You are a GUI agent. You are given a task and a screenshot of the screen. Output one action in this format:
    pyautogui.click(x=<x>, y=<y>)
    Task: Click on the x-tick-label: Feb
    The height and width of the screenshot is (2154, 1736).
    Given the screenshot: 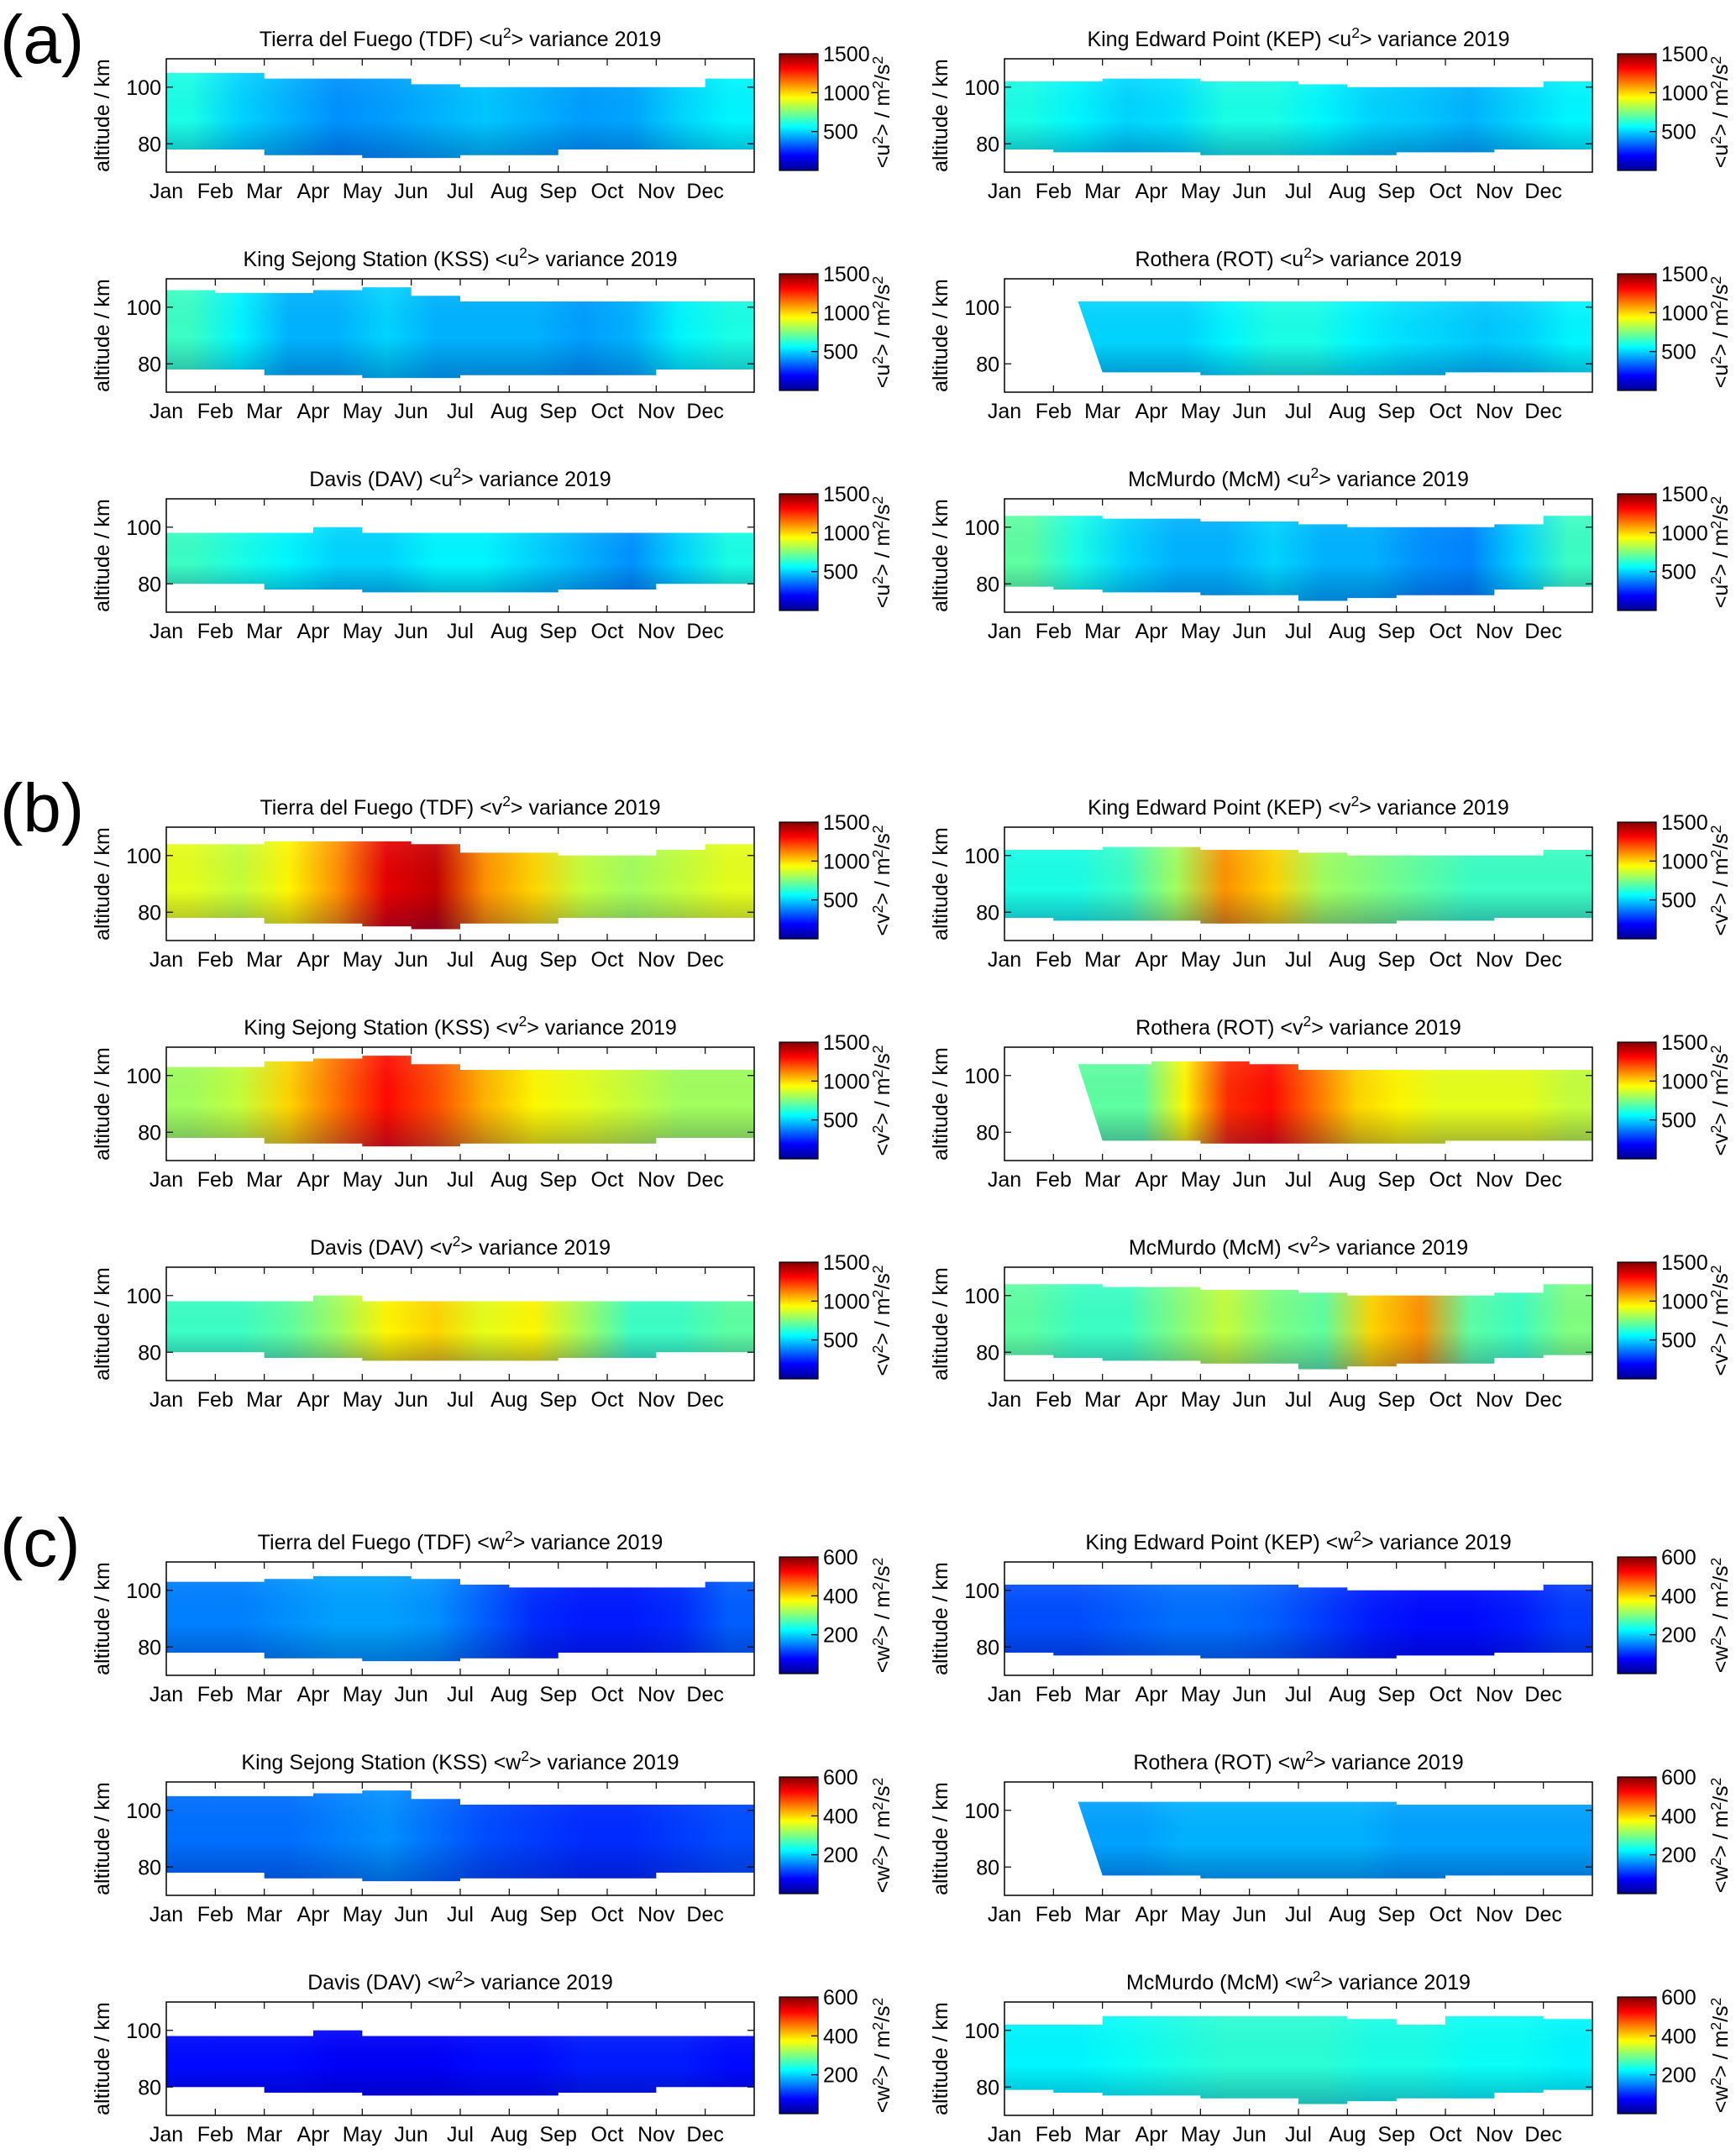 What is the action you would take?
    pyautogui.click(x=1054, y=2134)
    